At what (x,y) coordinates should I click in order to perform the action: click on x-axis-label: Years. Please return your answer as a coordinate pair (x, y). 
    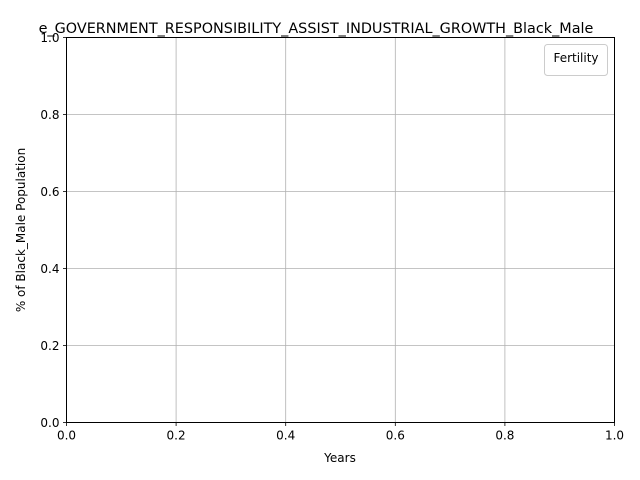
    Looking at the image, I should click on (339, 458).